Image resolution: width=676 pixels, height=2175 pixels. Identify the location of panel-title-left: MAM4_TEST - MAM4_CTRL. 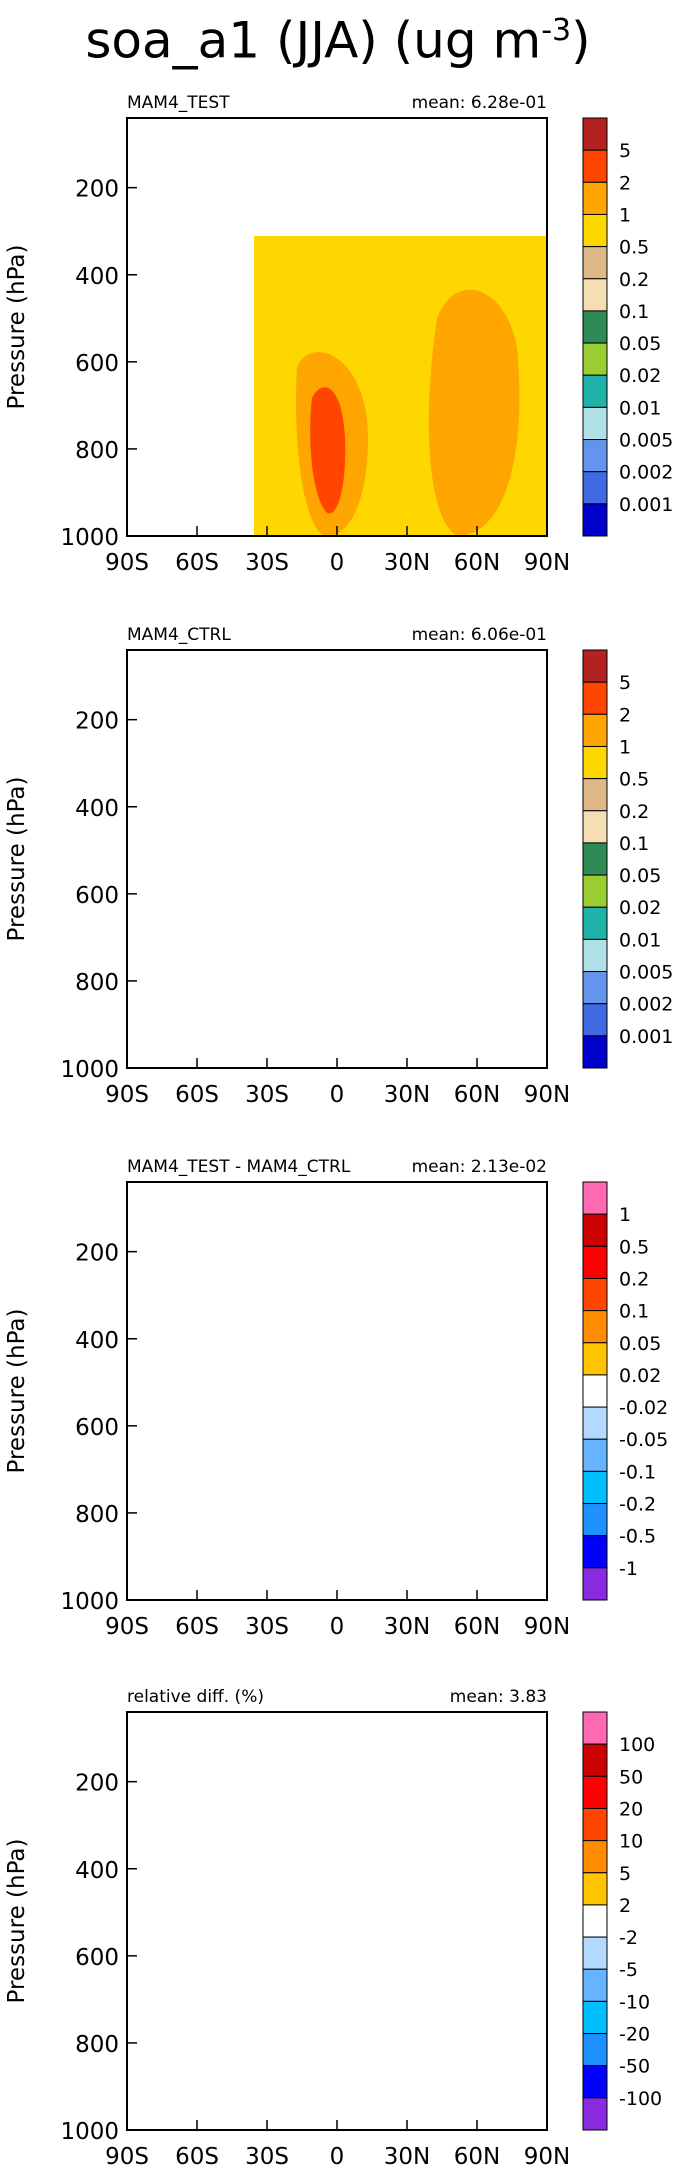
(239, 1167).